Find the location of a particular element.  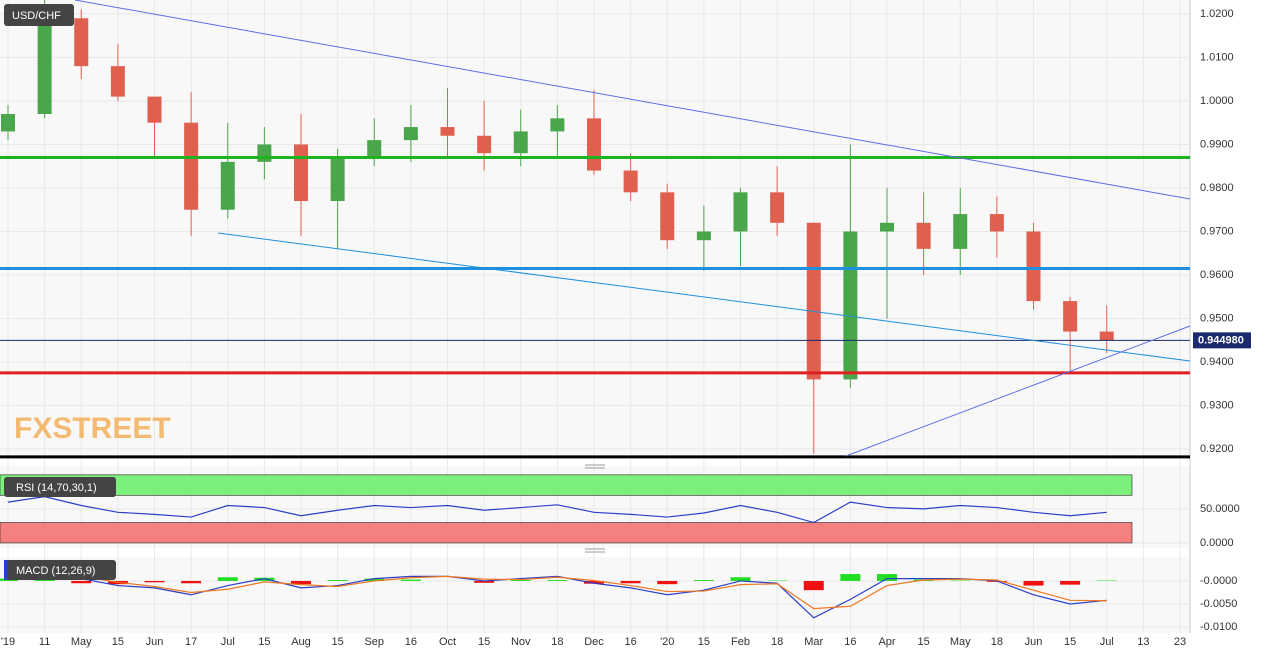

y-tick-label: 0.9600 is located at coordinates (1217, 275).